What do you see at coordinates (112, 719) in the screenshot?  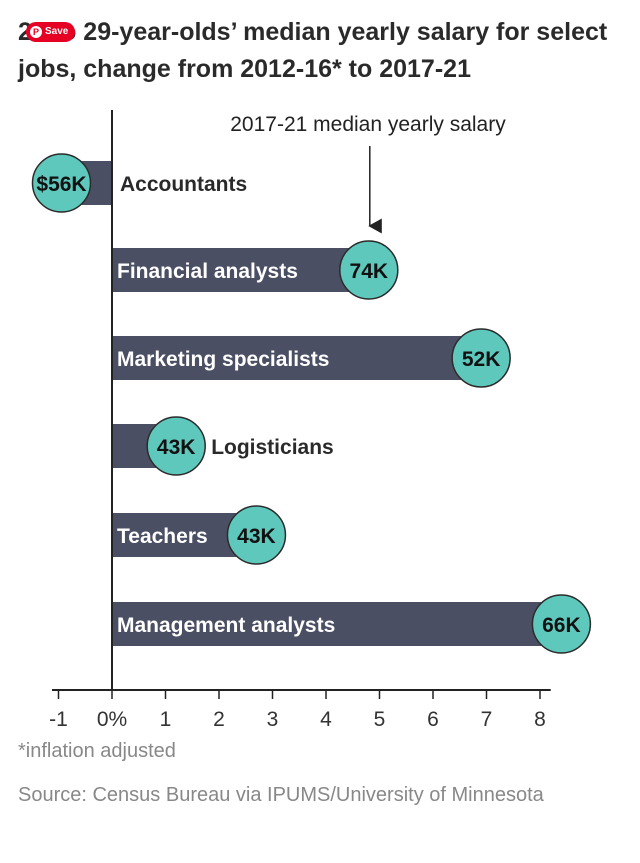 I see `x-tick-label: 0%` at bounding box center [112, 719].